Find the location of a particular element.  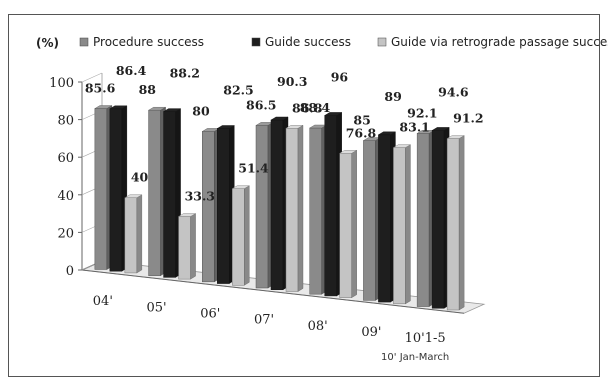

x-tick-label: 05' is located at coordinates (157, 307).